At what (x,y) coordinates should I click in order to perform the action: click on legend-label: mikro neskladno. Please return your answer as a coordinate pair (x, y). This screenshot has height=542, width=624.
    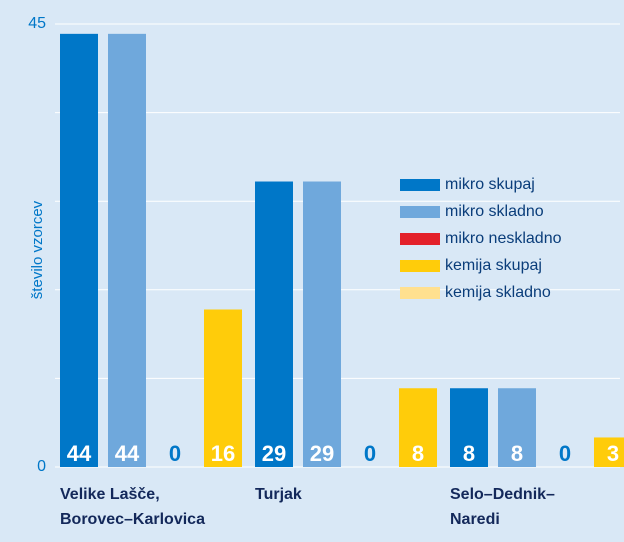
    Looking at the image, I should click on (503, 238).